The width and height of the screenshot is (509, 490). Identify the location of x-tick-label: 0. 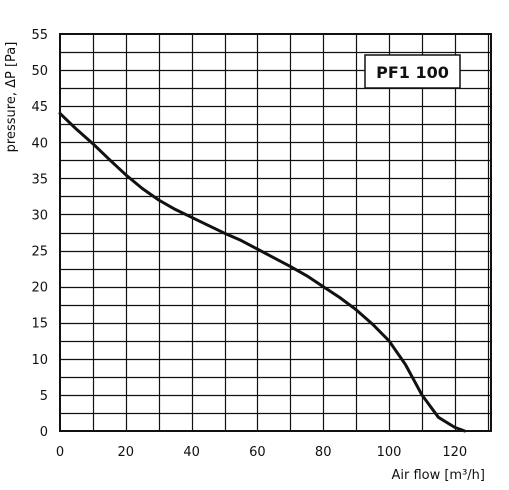
(60, 452).